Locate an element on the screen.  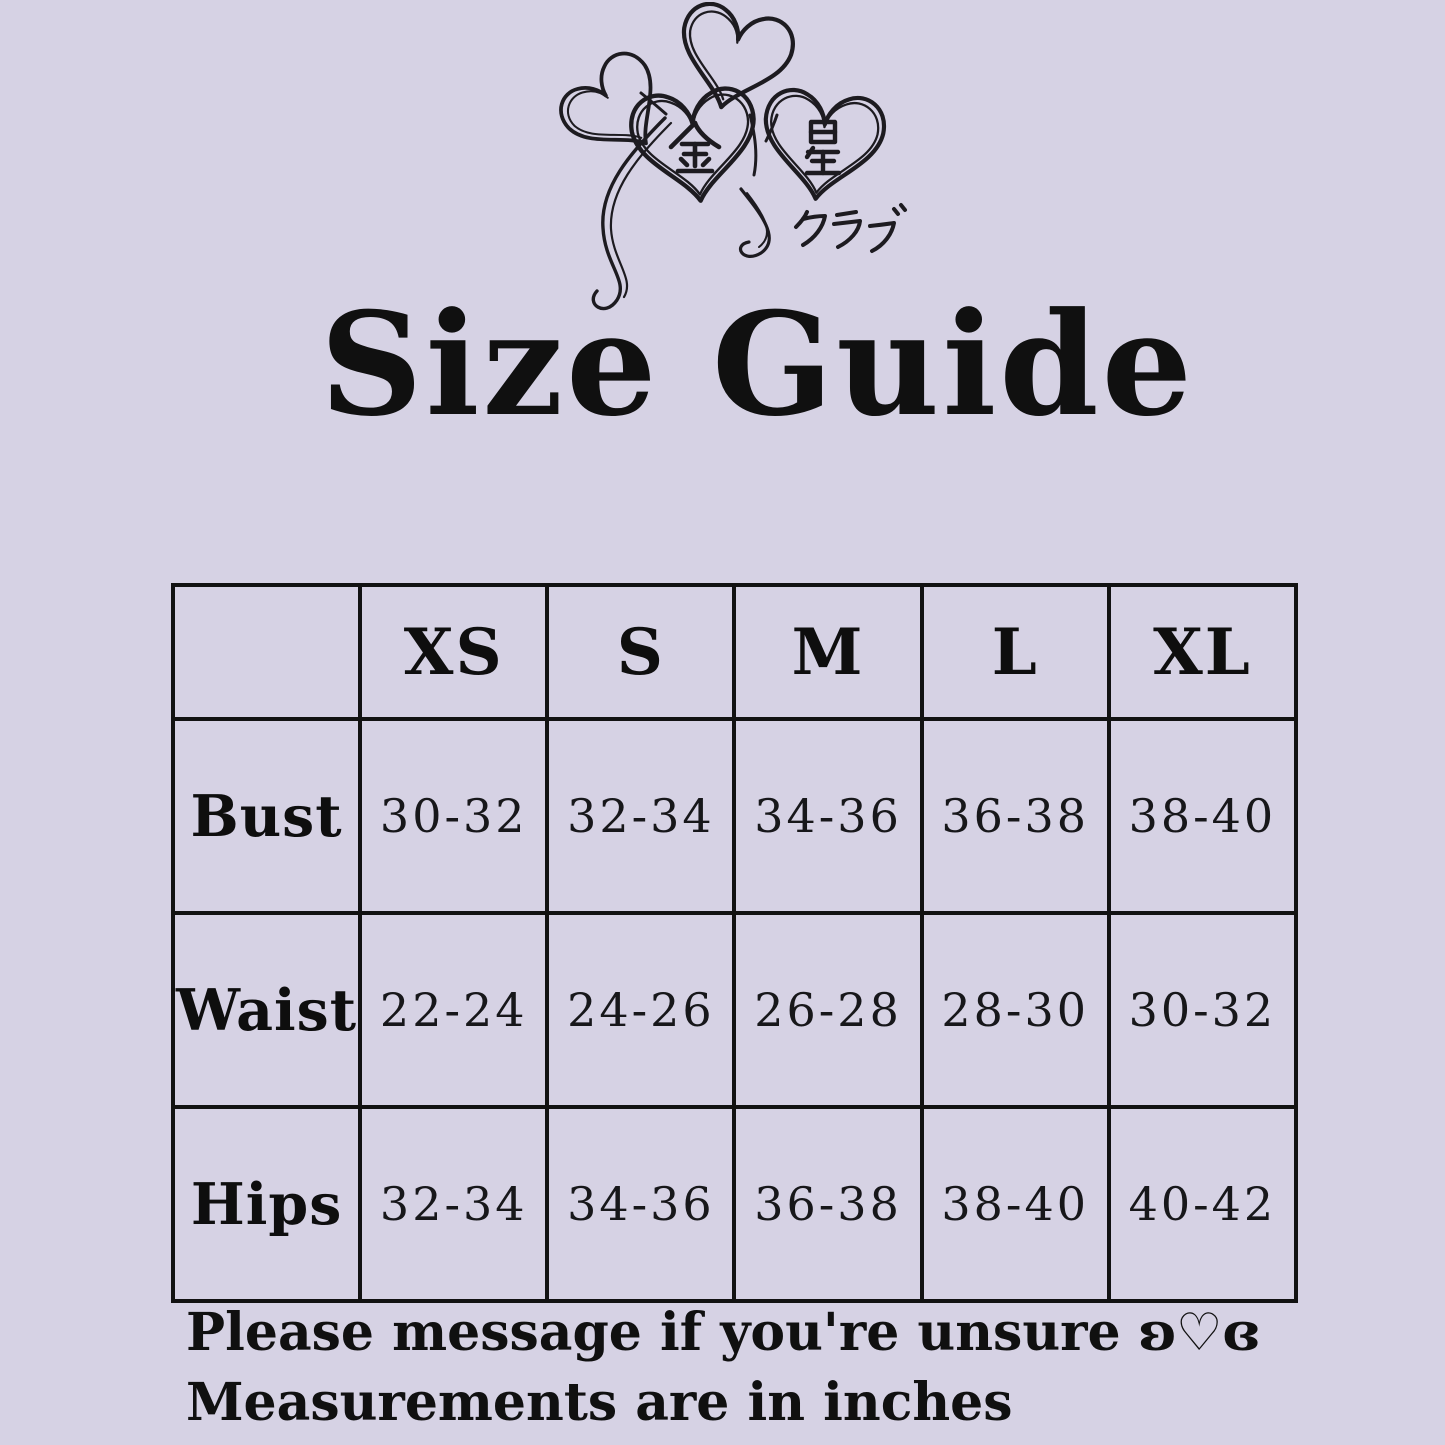
cell-waist-l: 28-30 is located at coordinates (1015, 1010).